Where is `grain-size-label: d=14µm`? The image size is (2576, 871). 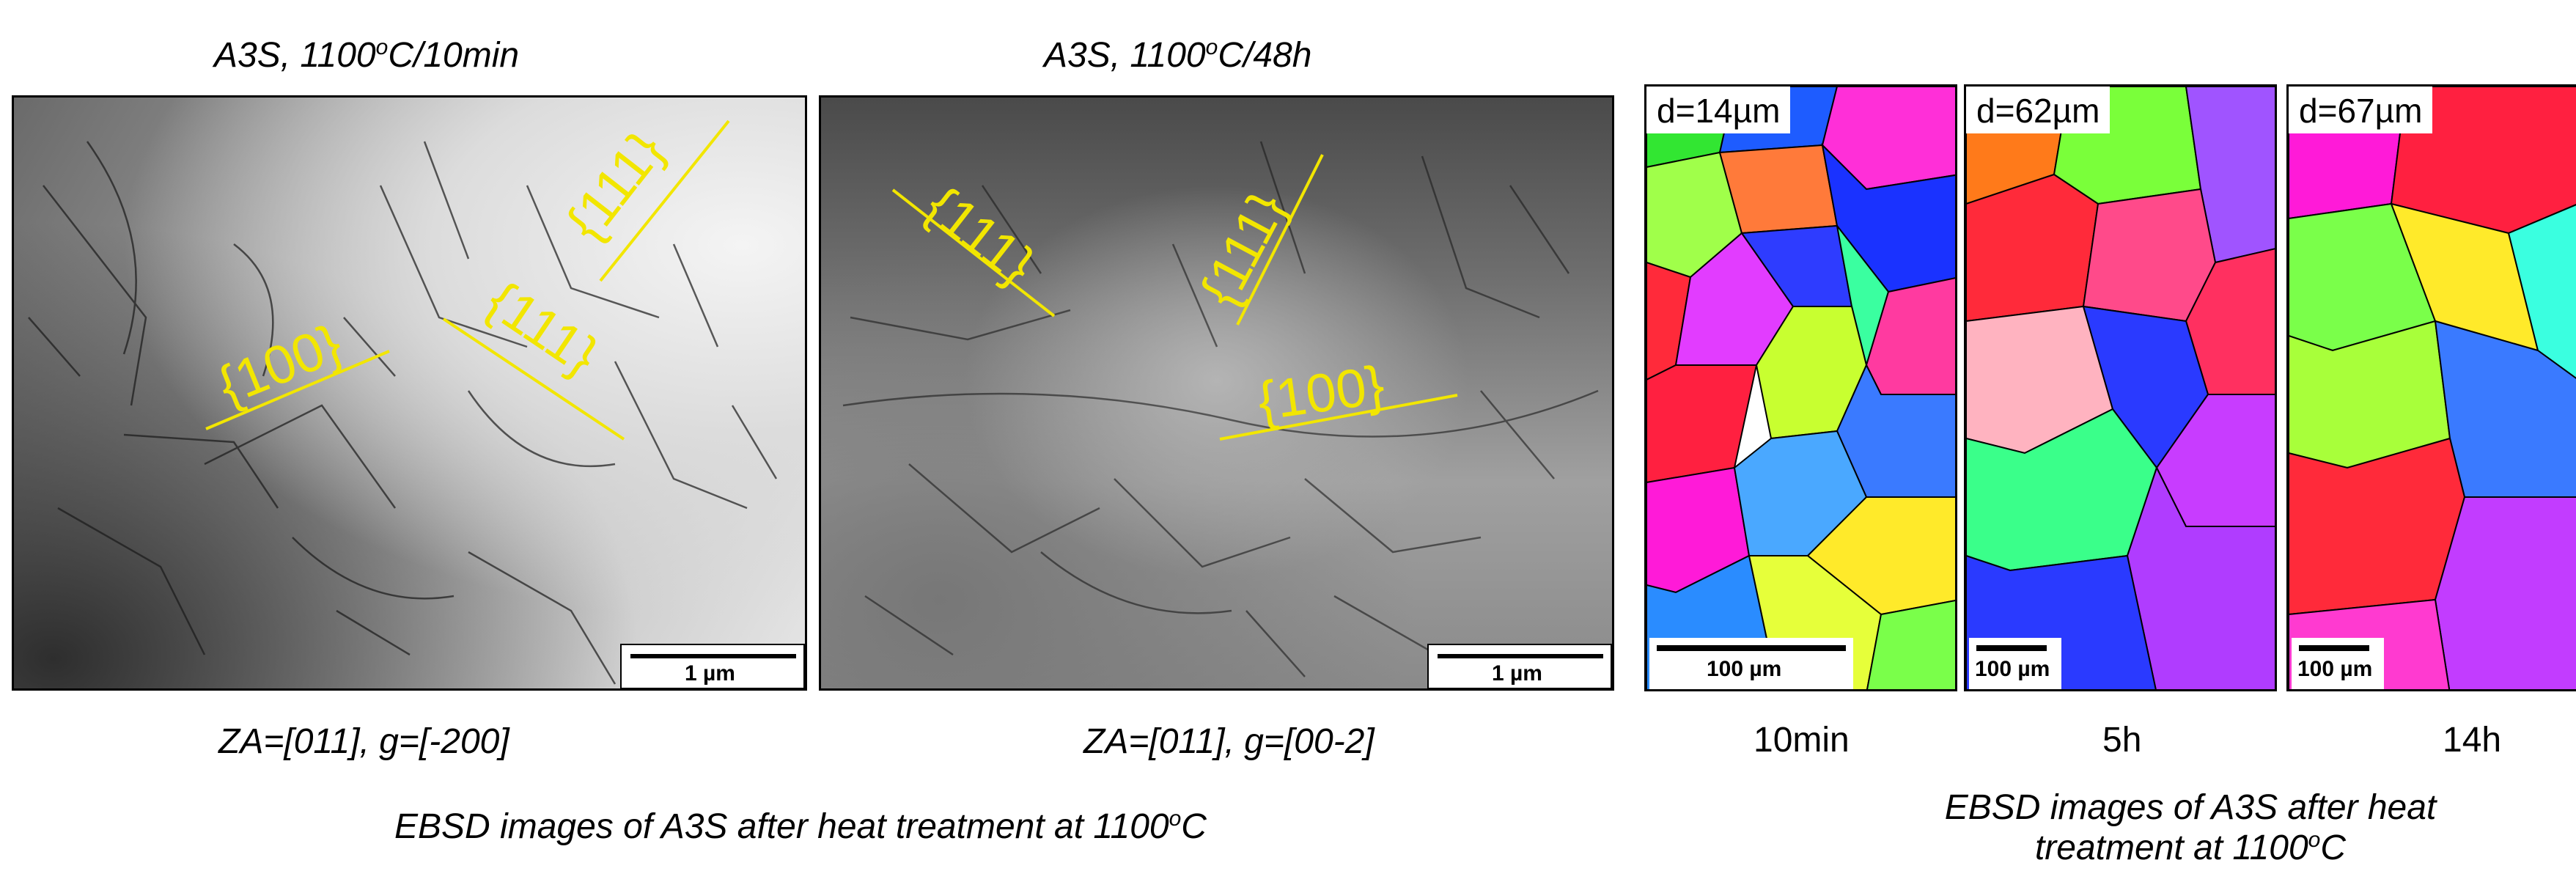 grain-size-label: d=14µm is located at coordinates (1718, 110).